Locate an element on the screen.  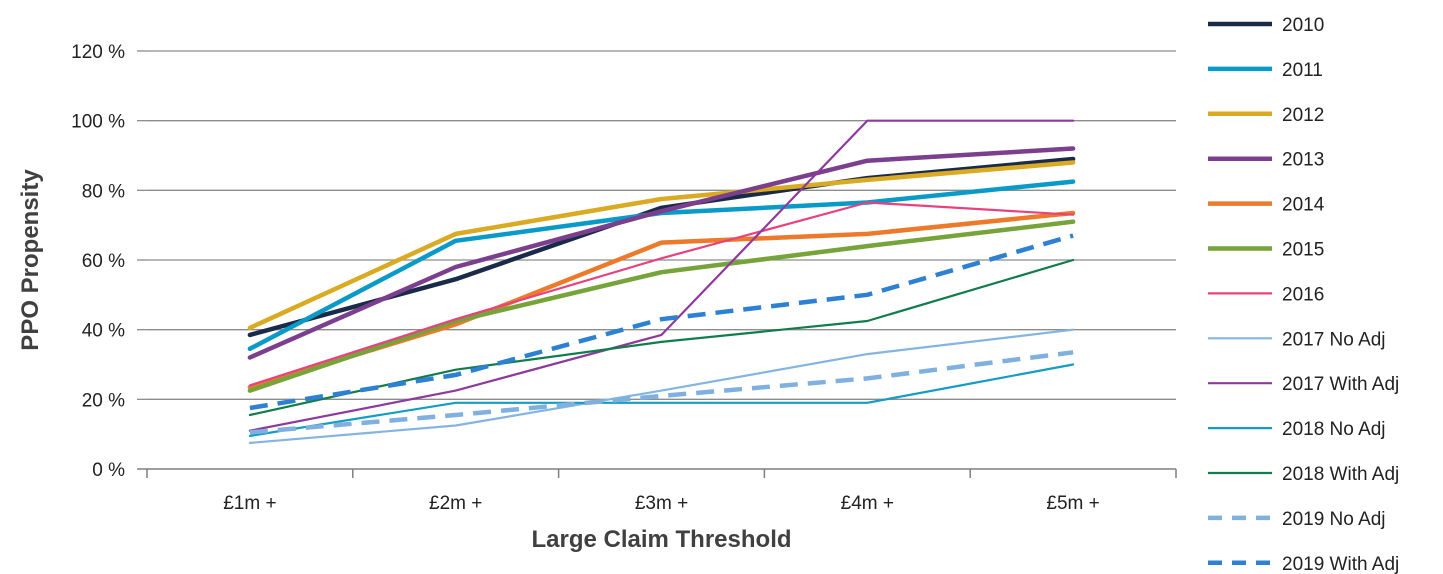
legend-label: 2016 is located at coordinates (1303, 294).